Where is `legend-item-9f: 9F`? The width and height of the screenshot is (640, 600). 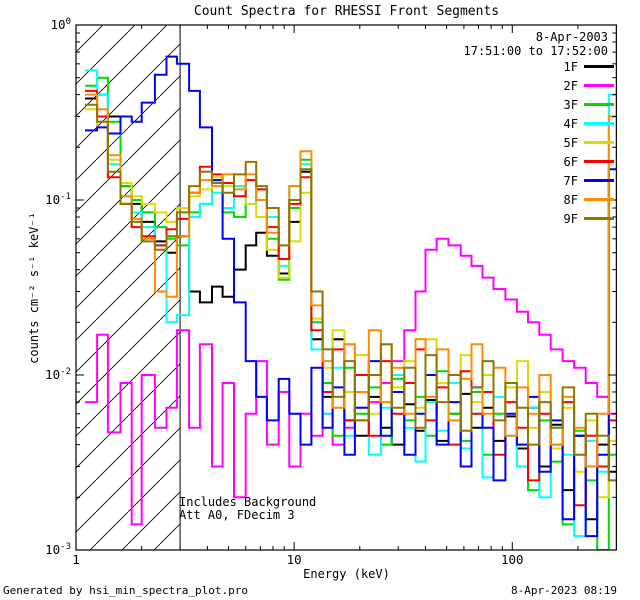 legend-item-9f: 9F is located at coordinates (589, 218).